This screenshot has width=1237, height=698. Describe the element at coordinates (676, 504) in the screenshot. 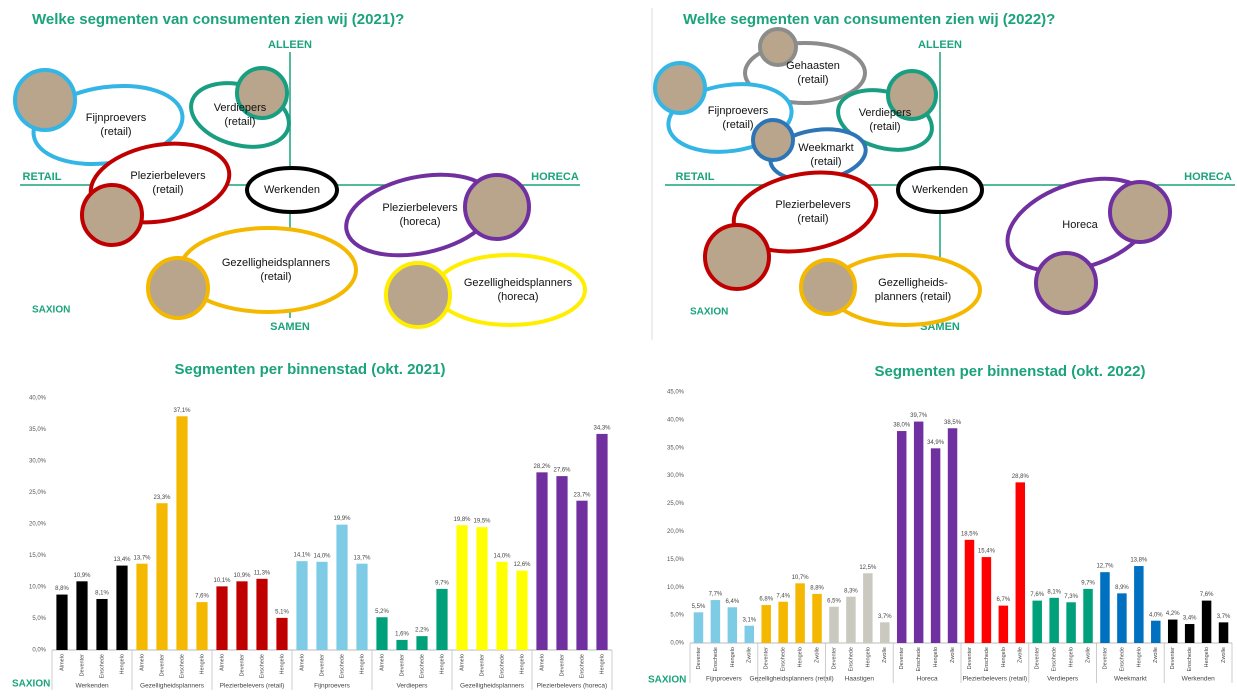

I see `y-tick-label: 25,0%` at that location.